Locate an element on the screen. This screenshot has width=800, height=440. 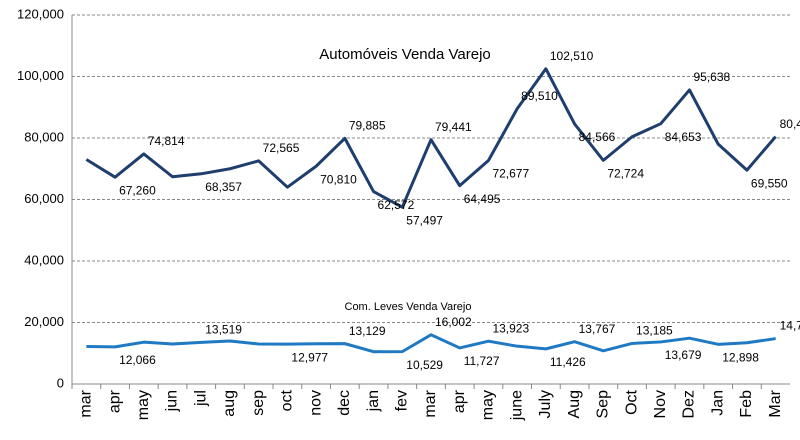
x-tick-label: Feb is located at coordinates (746, 404).